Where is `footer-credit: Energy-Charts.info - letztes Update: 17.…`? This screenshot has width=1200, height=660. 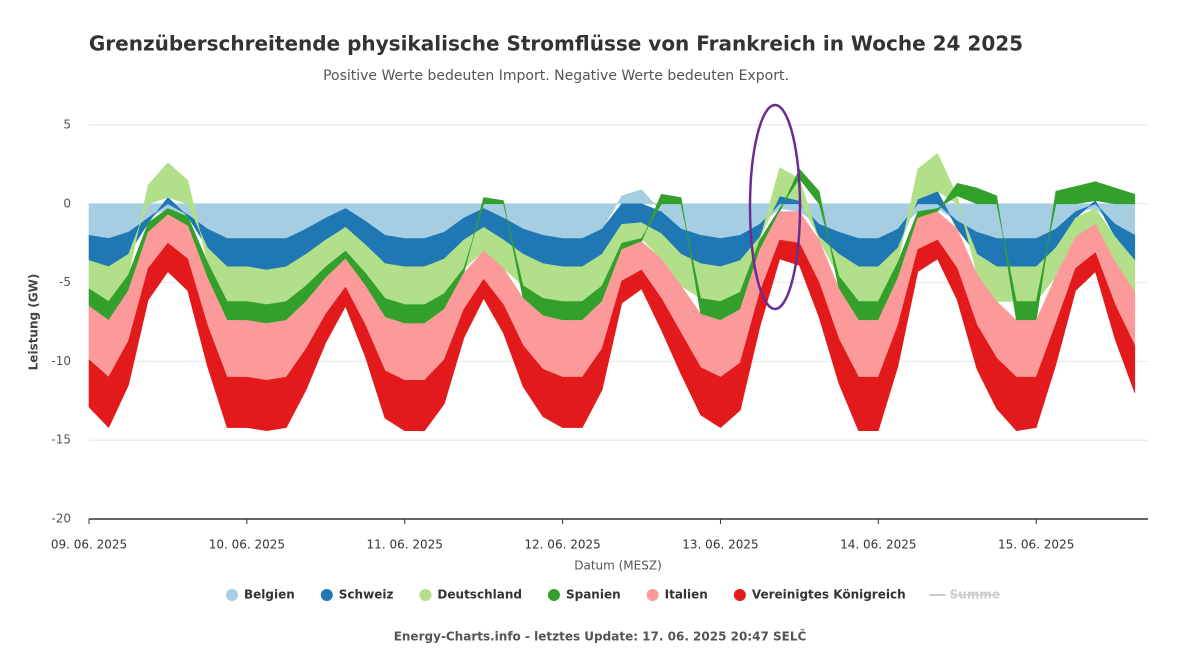
footer-credit: Energy-Charts.info - letztes Update: 17.… is located at coordinates (600, 636).